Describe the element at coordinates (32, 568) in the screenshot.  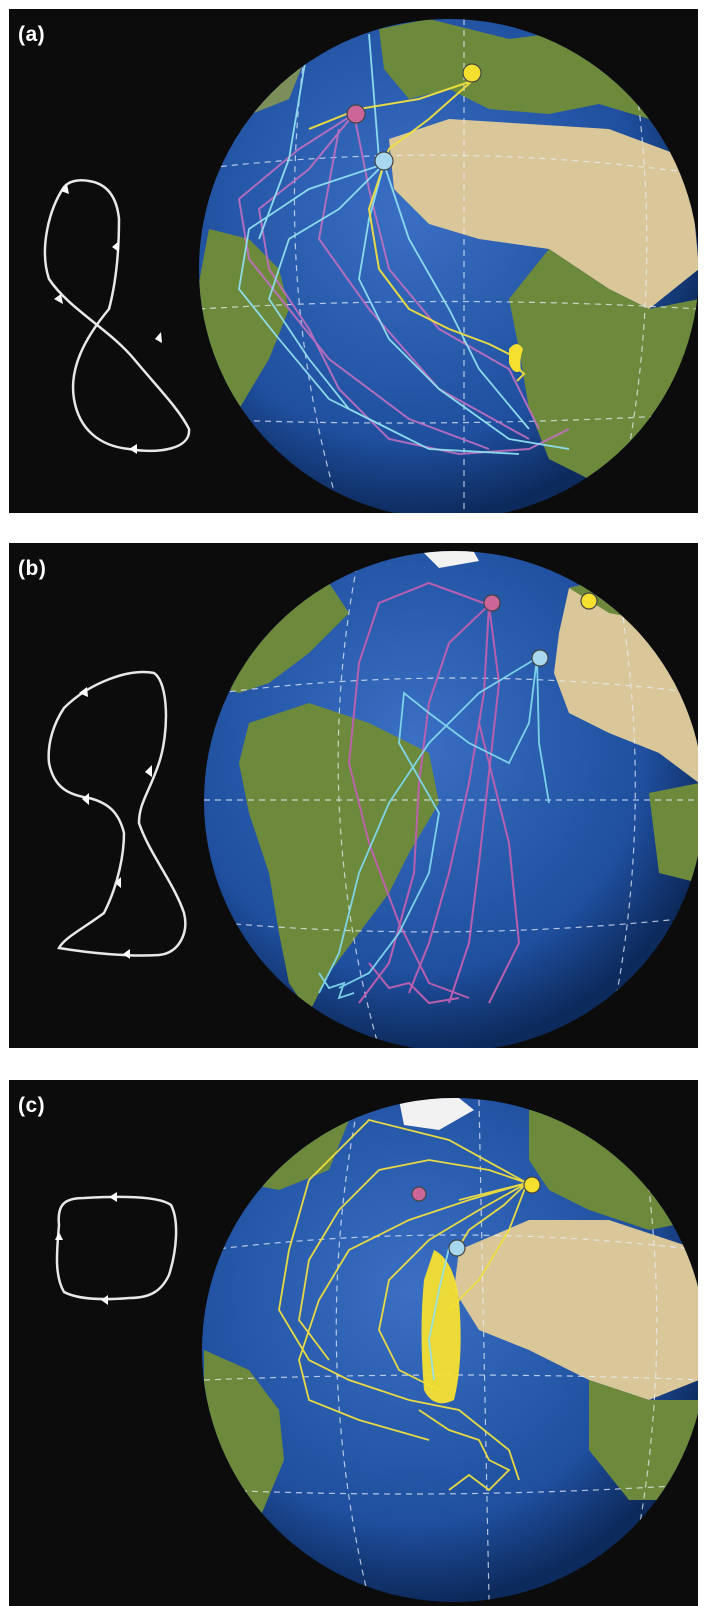
I see `panel-label-b: (b)` at that location.